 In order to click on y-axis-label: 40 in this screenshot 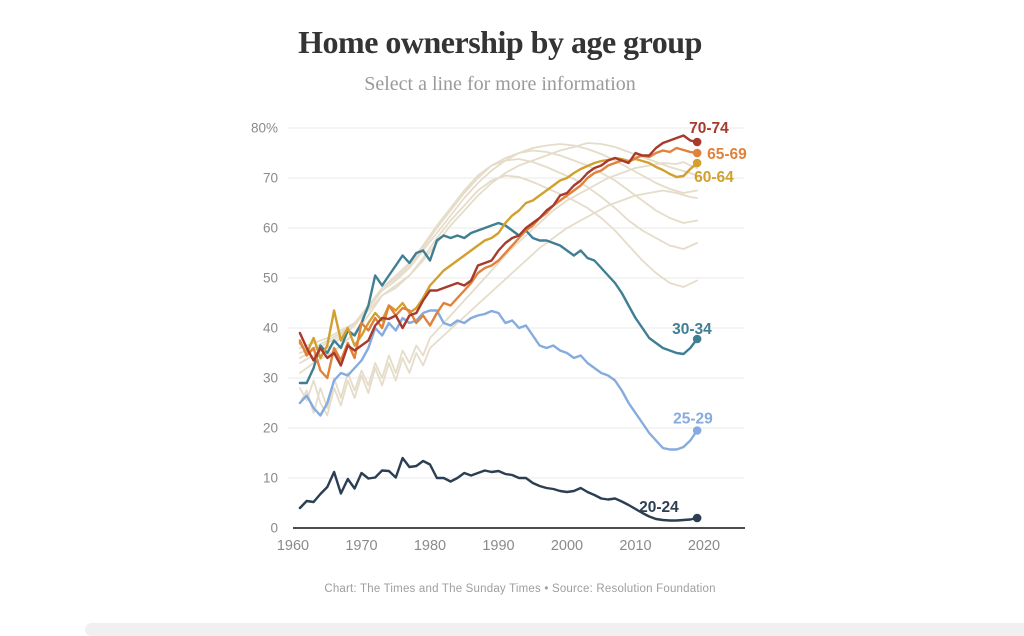, I will do `click(270, 328)`.